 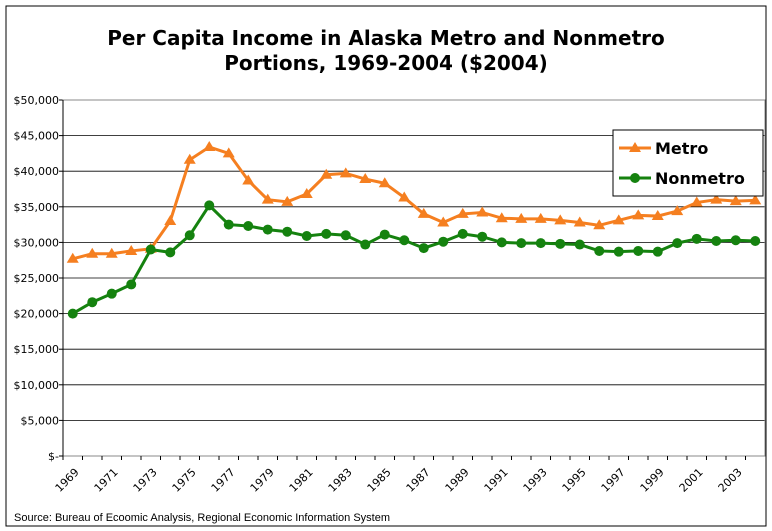 I want to click on y-tick-label: $50,000, so click(x=37, y=100).